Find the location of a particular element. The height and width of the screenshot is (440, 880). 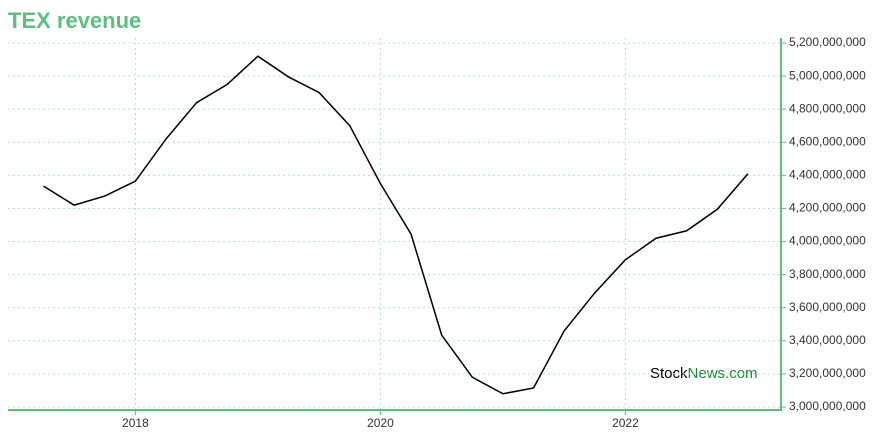

watermark-part: News.com is located at coordinates (723, 373).